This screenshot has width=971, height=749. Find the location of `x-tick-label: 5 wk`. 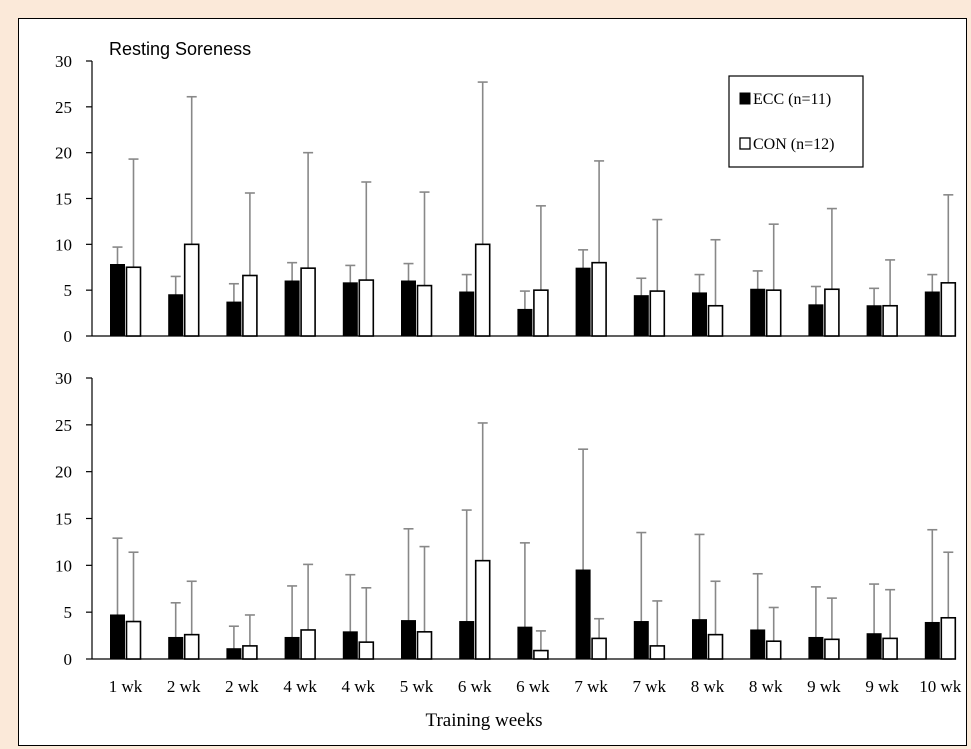

x-tick-label: 5 wk is located at coordinates (417, 686).